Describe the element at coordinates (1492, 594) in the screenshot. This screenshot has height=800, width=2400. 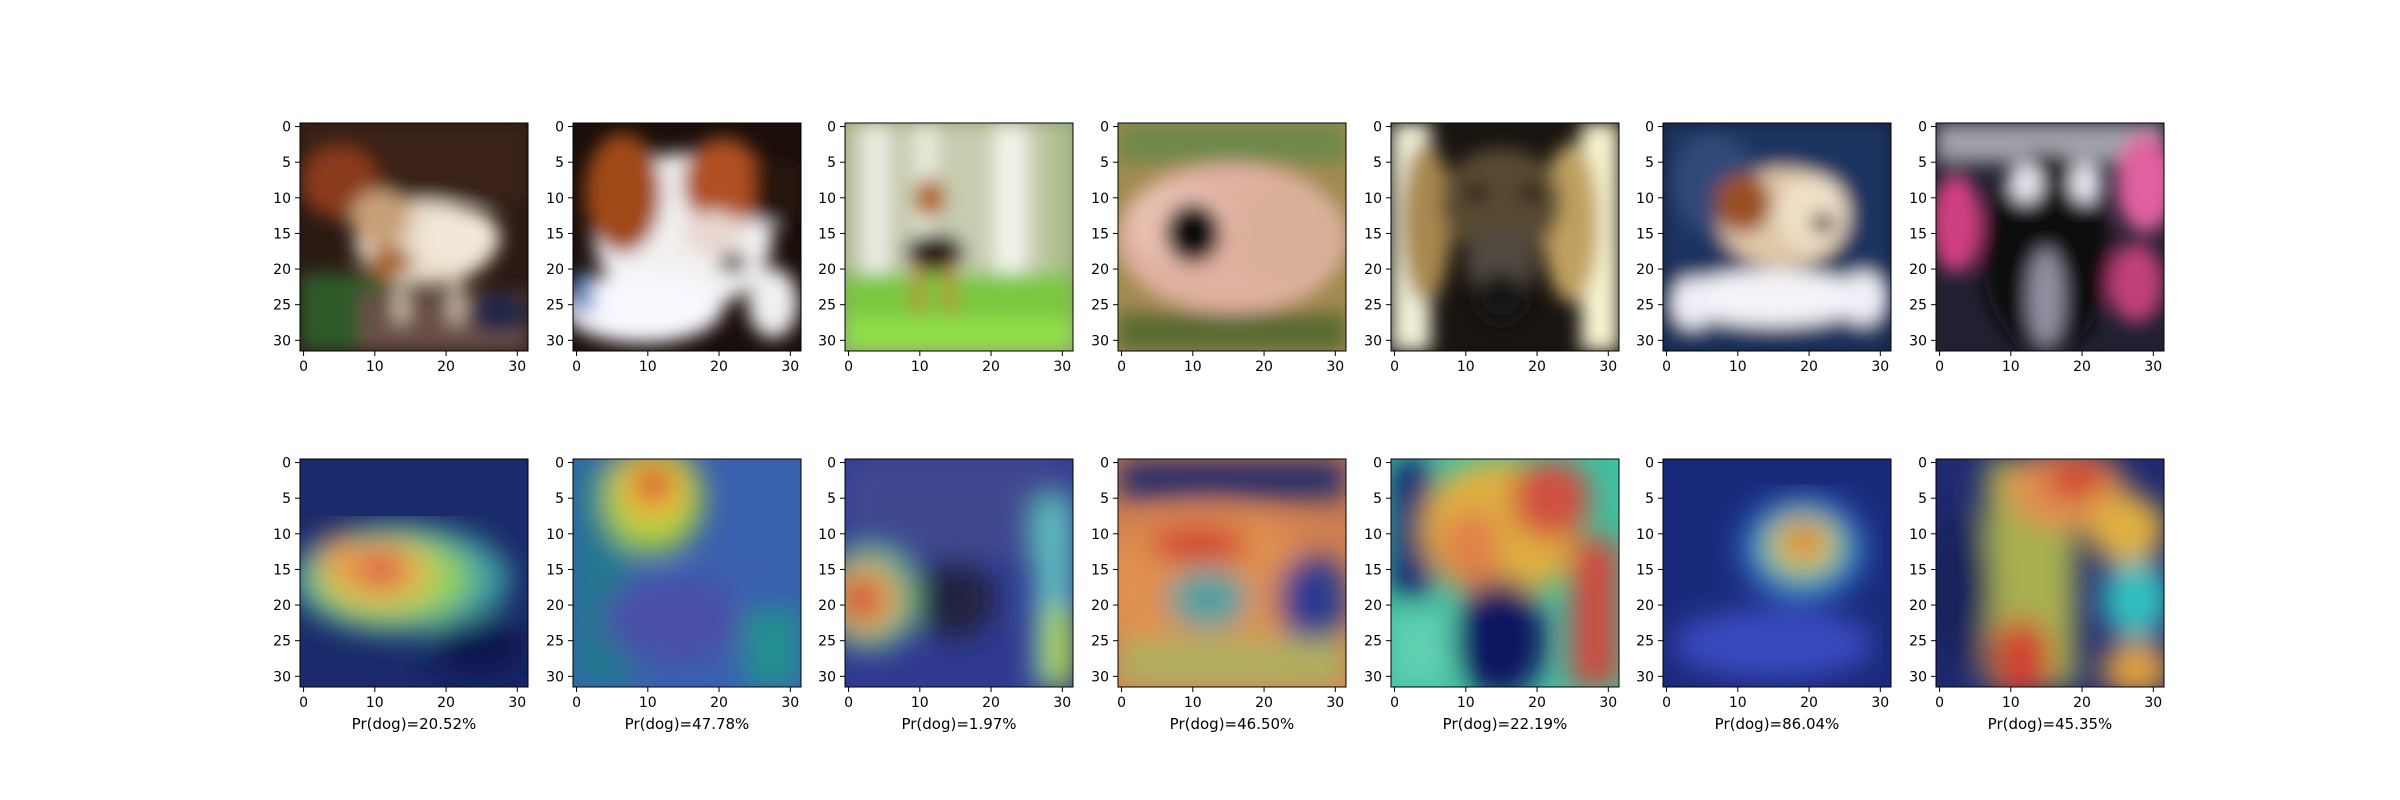
I see `axes-heatmap-5: 0 10 20 30 0 5 10 15 20 25 30 Pr(dog)=22.19%` at that location.